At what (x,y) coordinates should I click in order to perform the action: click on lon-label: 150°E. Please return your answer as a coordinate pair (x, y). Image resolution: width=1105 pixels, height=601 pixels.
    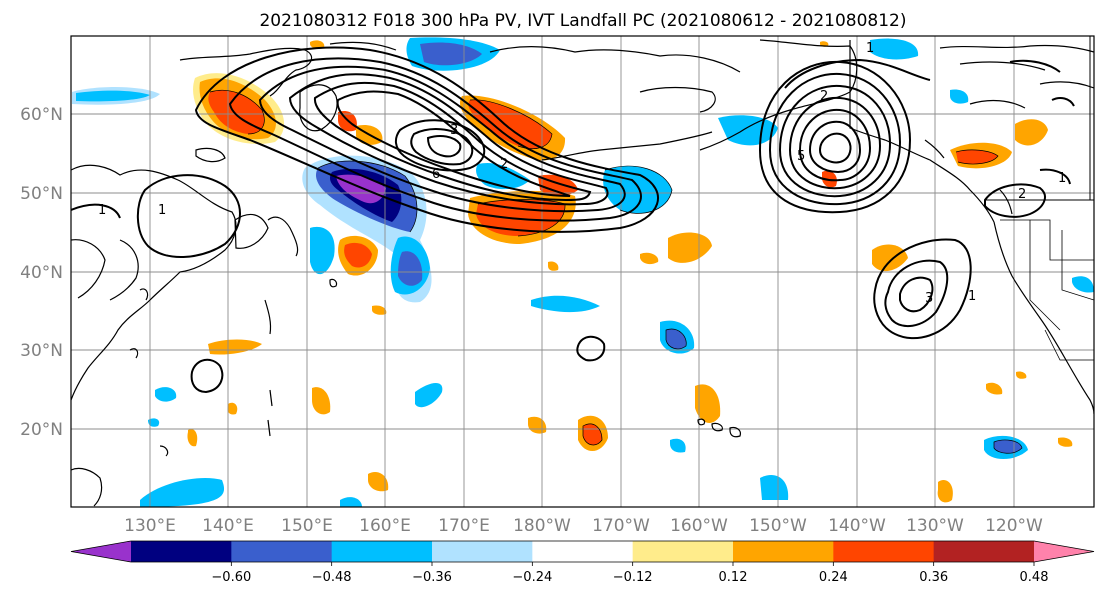
    Looking at the image, I should click on (307, 526).